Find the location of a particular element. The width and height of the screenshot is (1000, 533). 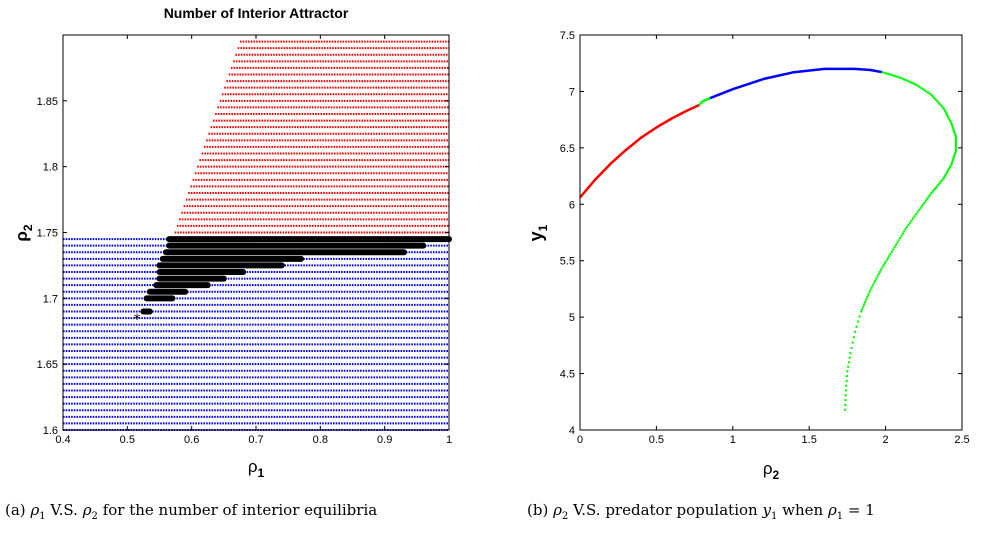

y-tick-label: 4.5 is located at coordinates (567, 375).